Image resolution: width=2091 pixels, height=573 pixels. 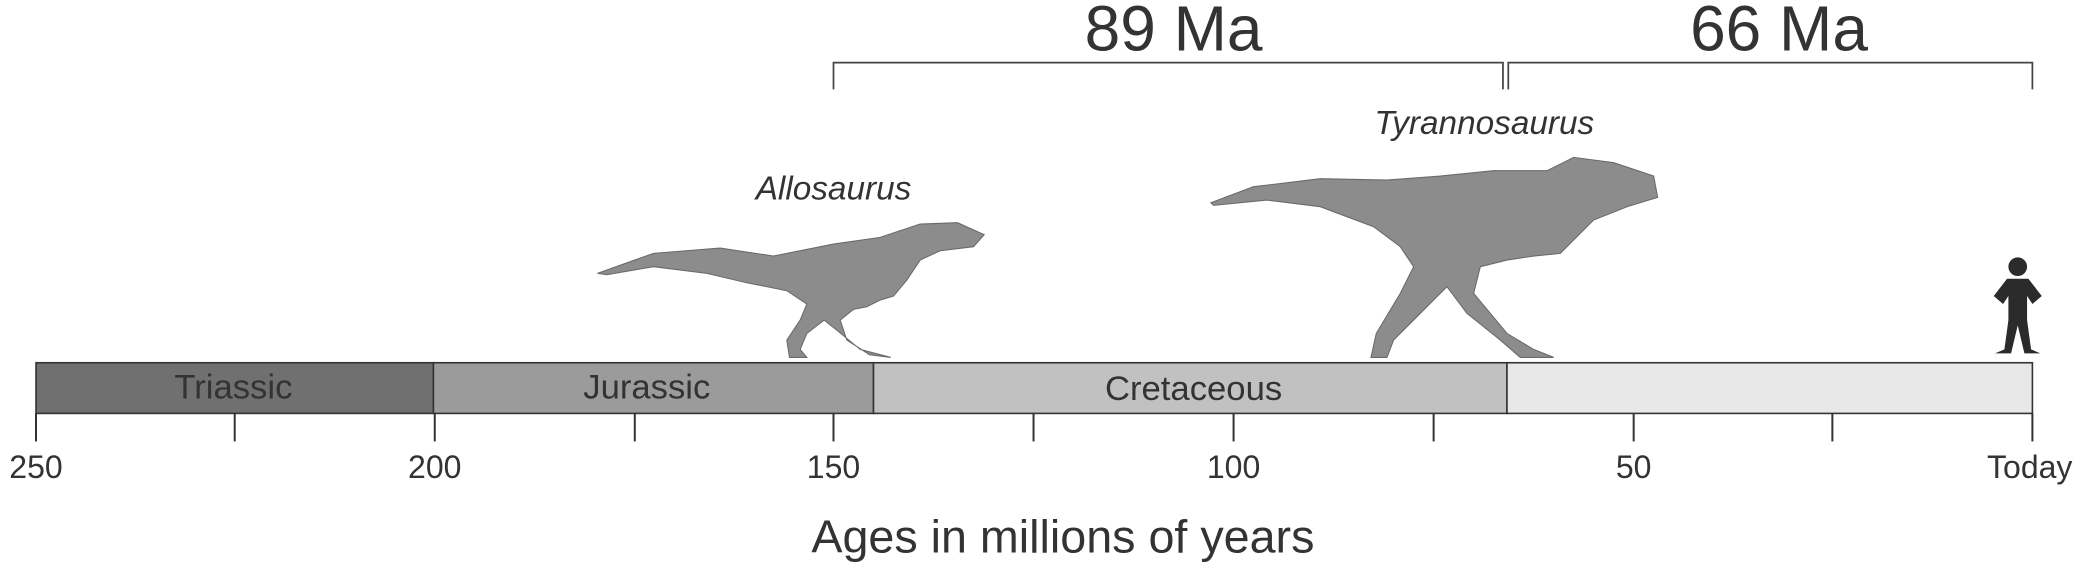 I want to click on span-label: 66 Ma, so click(x=1779, y=32).